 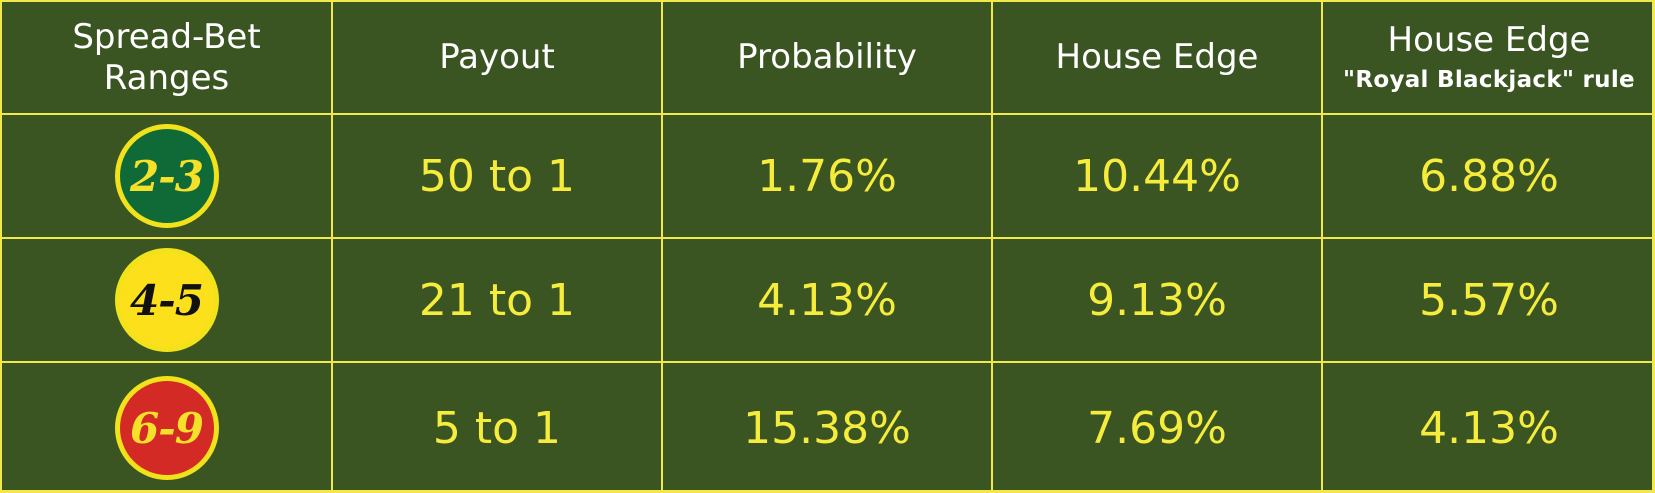 What do you see at coordinates (1488, 175) in the screenshot?
I see `house-edge-royal-cell: 6.88%` at bounding box center [1488, 175].